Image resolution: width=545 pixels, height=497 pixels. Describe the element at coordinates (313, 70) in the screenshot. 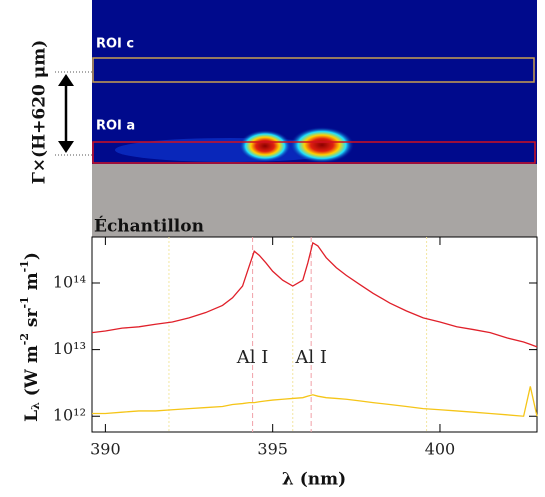

I see `roi-c-box` at that location.